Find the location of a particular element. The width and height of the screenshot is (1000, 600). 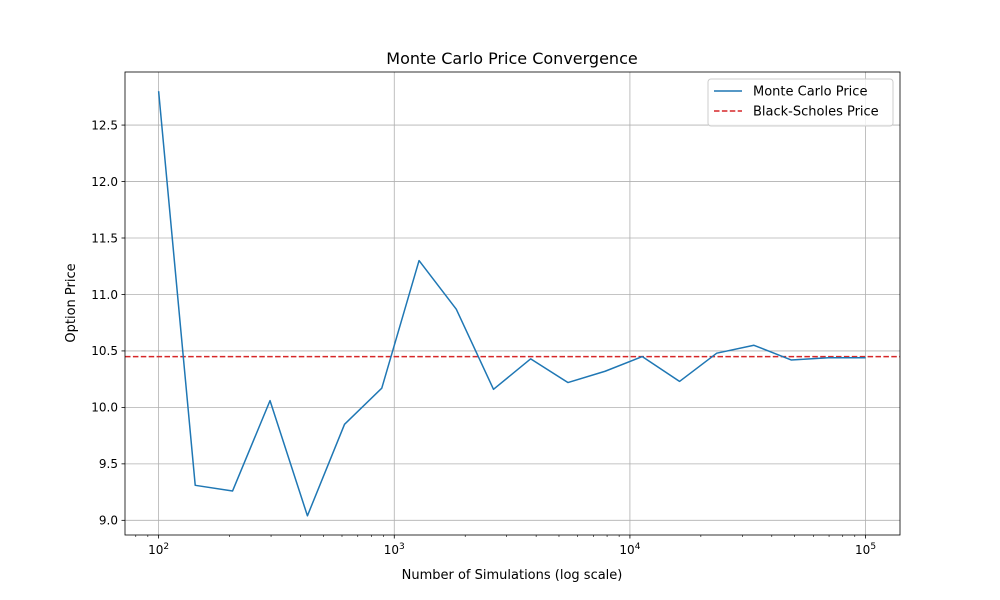

y-tick-label: 10.0 is located at coordinates (104, 408).